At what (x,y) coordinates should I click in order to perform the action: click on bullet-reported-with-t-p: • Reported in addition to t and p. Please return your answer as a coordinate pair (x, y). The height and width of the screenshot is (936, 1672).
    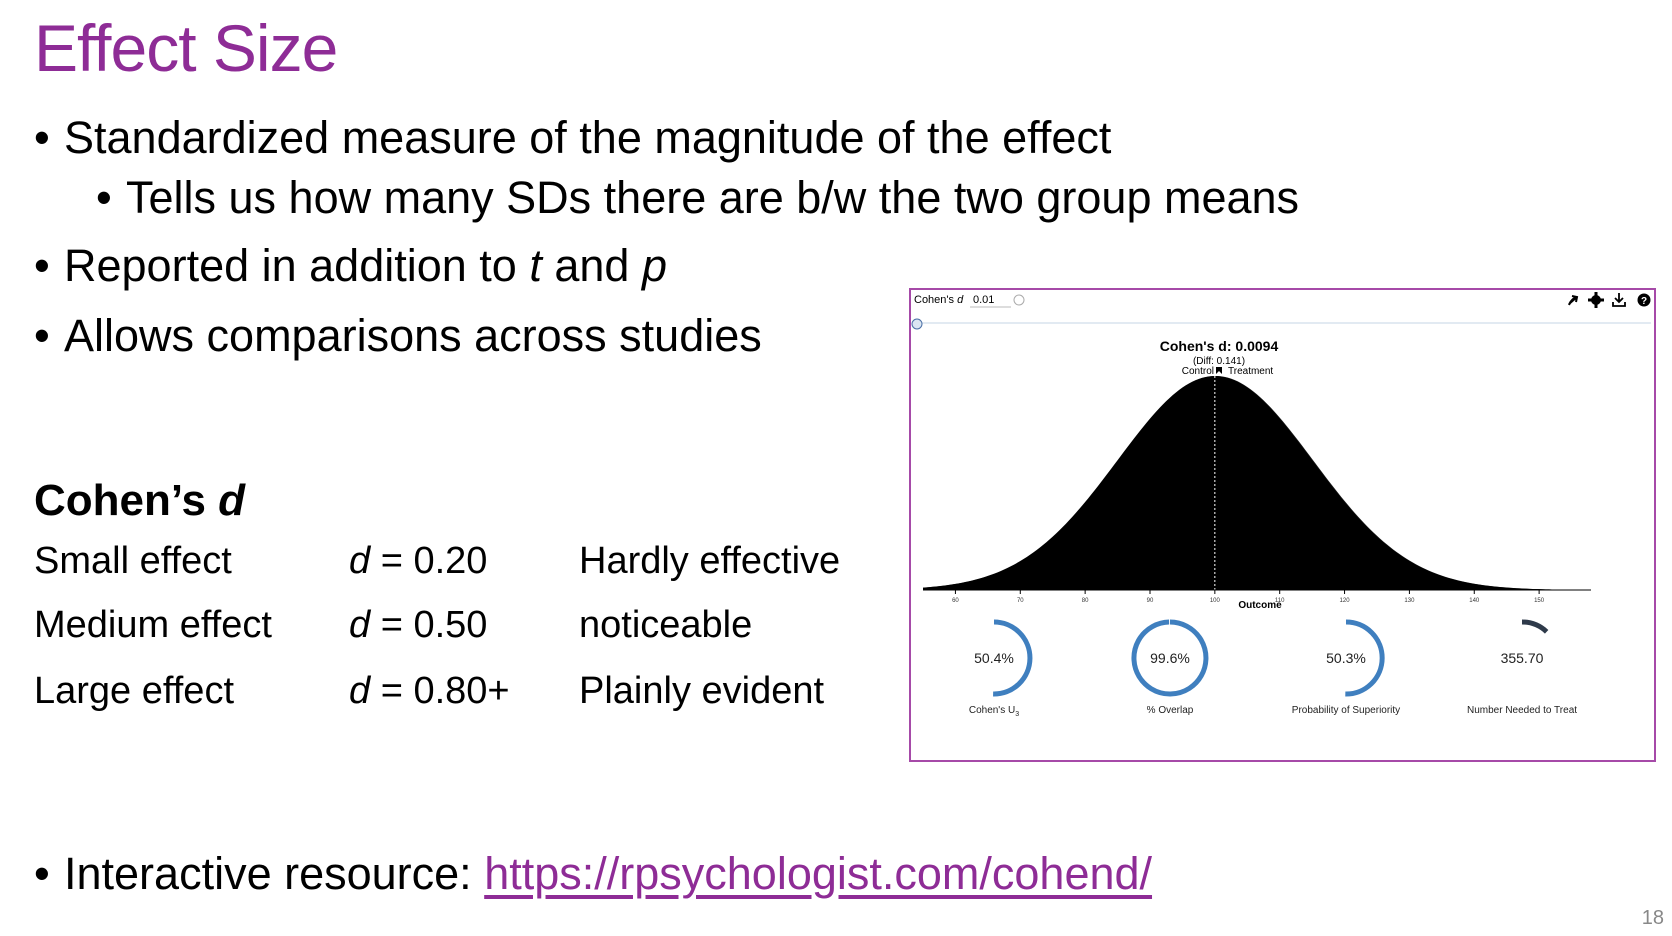
    Looking at the image, I should click on (350, 266).